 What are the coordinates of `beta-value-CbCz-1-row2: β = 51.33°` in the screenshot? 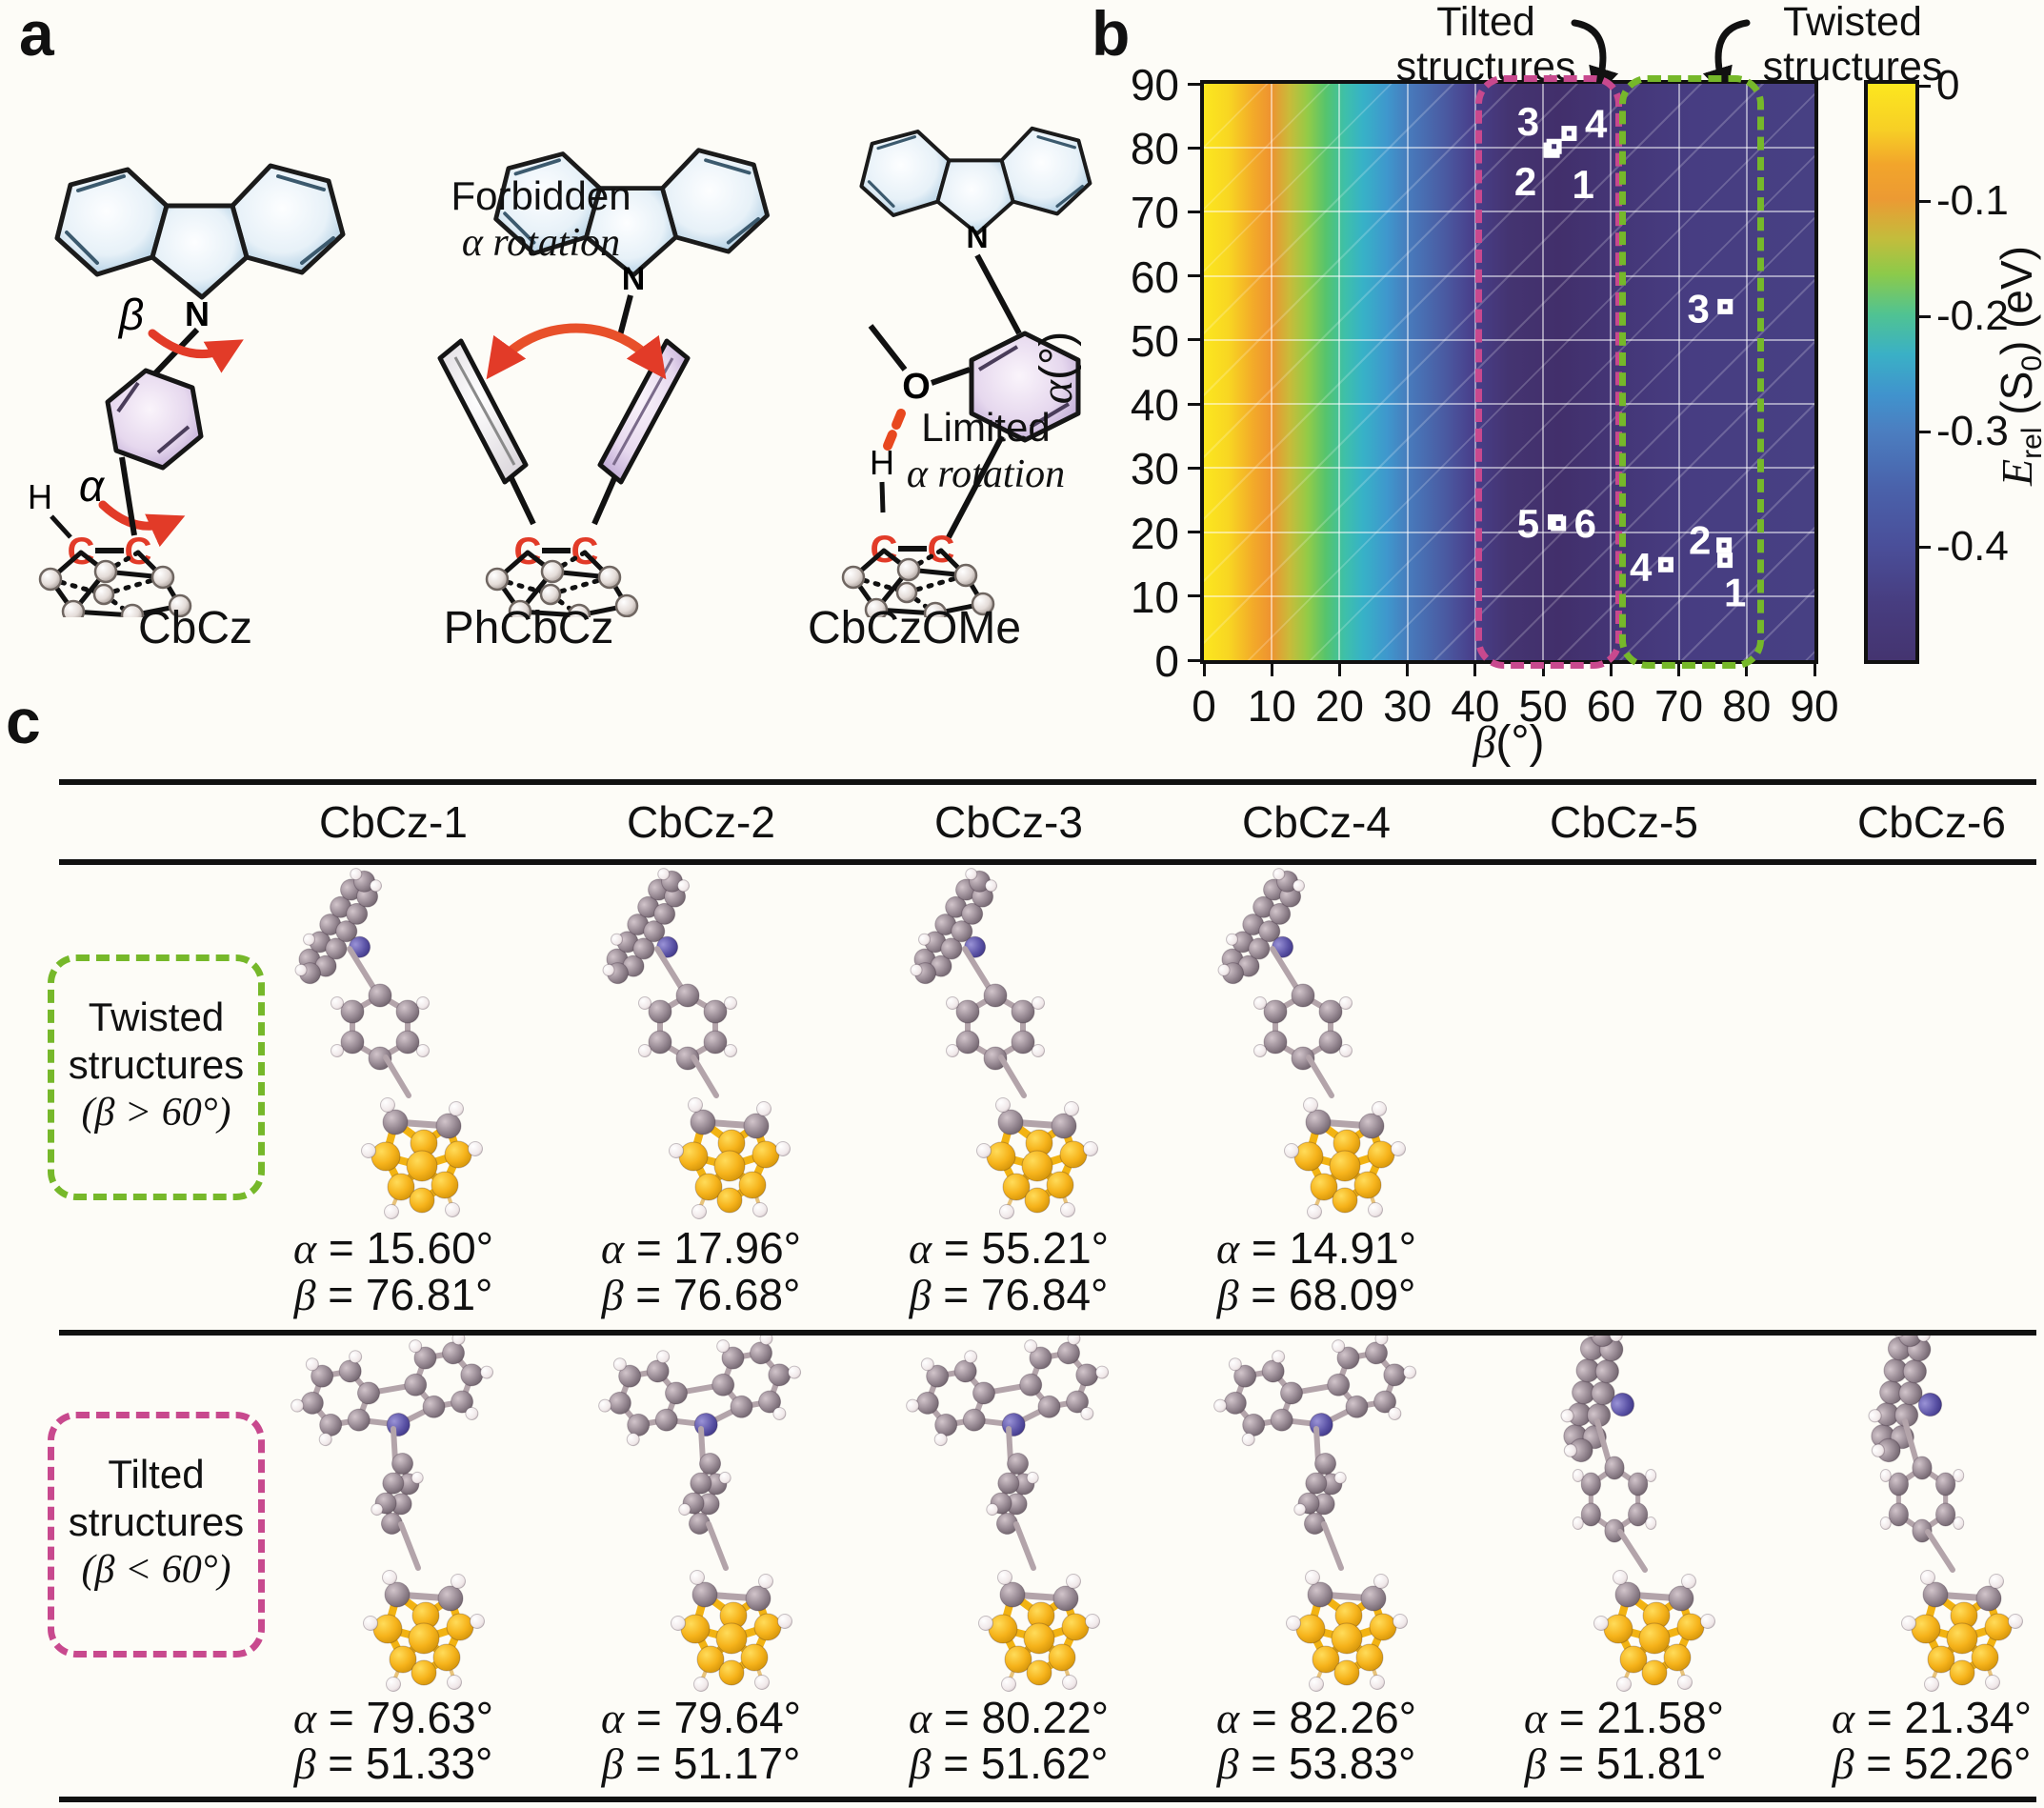 It's located at (393, 1763).